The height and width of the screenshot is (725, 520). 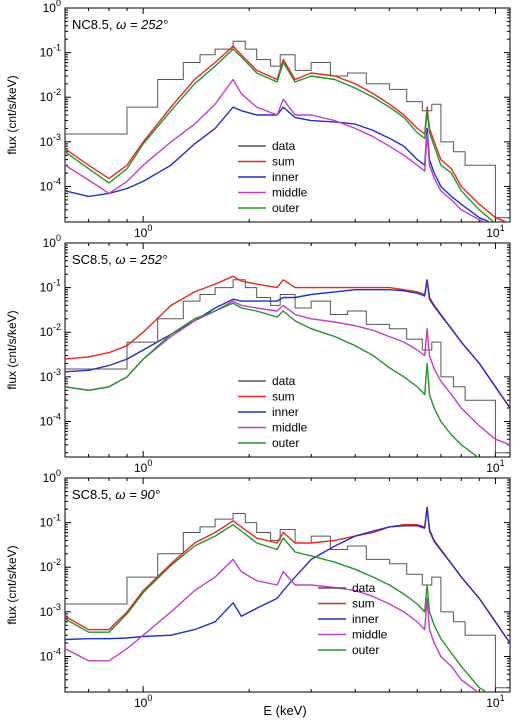 I want to click on panel-title: SC8.5, ω = 90°, so click(x=116, y=494).